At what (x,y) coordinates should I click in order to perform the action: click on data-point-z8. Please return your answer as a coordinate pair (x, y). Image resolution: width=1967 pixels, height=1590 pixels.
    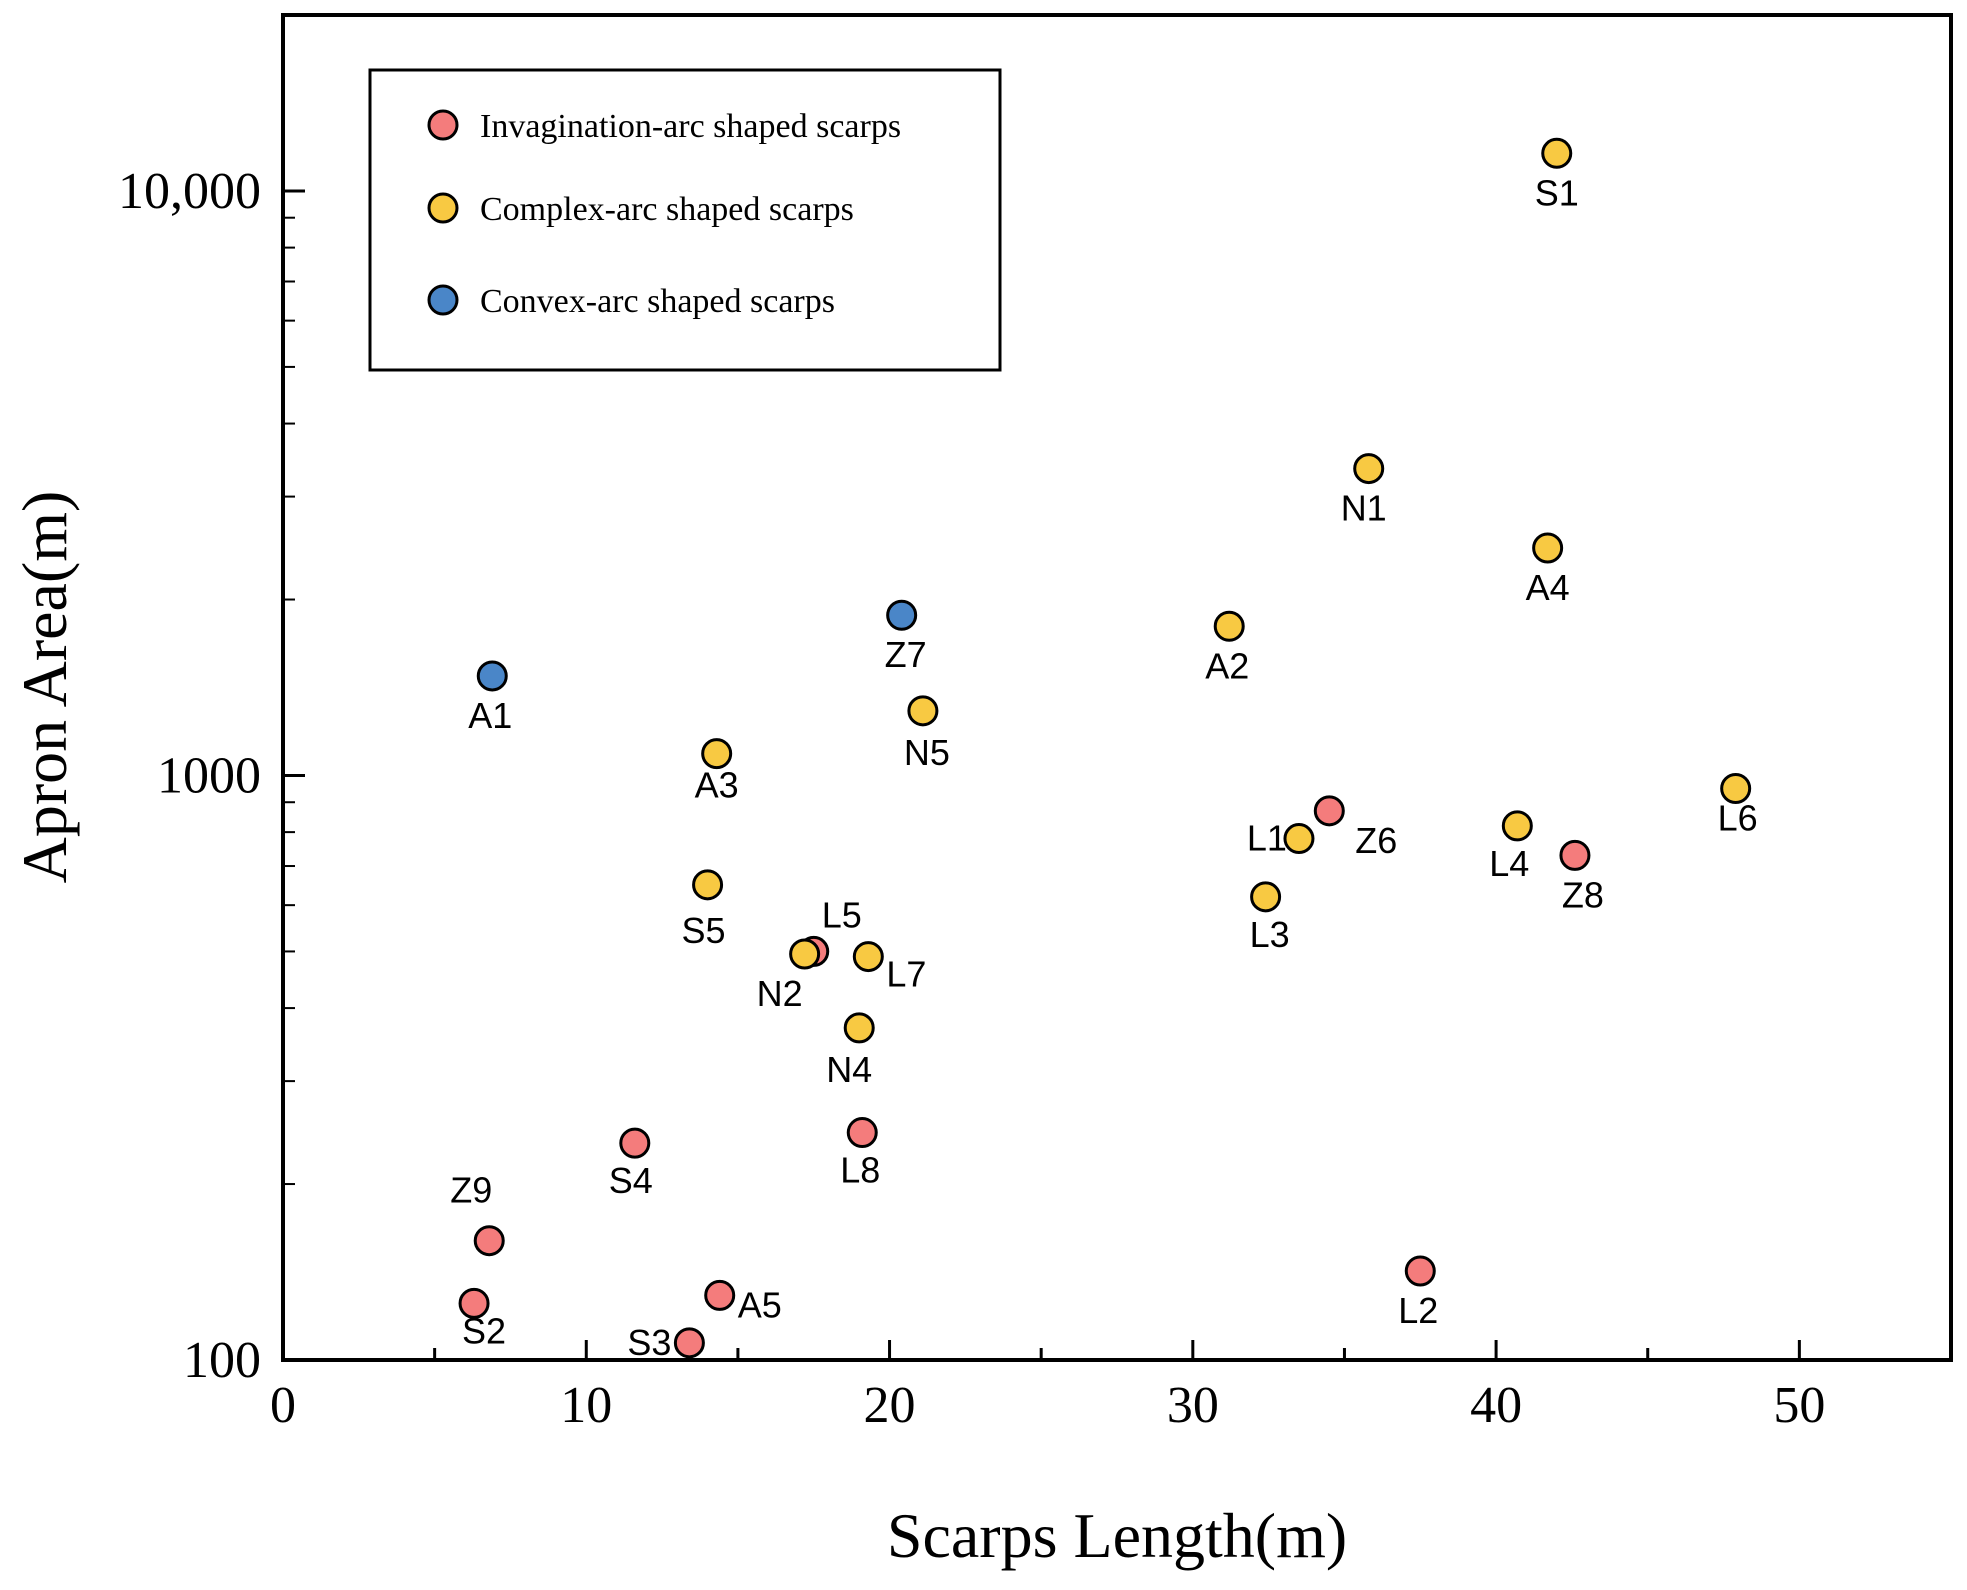
    Looking at the image, I should click on (1575, 855).